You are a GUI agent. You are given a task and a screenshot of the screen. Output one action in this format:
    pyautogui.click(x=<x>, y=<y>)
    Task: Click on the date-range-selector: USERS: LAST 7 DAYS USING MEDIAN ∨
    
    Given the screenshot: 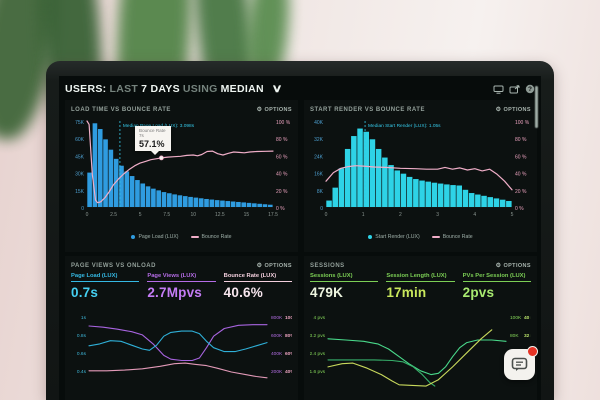 What is the action you would take?
    pyautogui.click(x=173, y=89)
    